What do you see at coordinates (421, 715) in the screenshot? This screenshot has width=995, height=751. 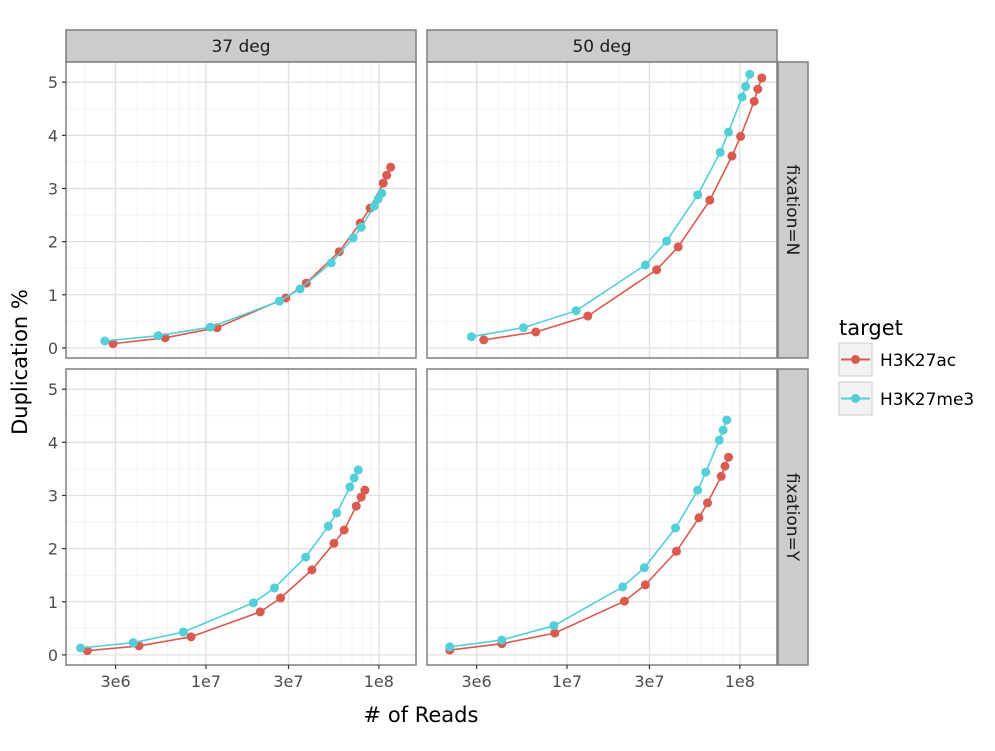 I see `x-axis-label: # of Reads` at bounding box center [421, 715].